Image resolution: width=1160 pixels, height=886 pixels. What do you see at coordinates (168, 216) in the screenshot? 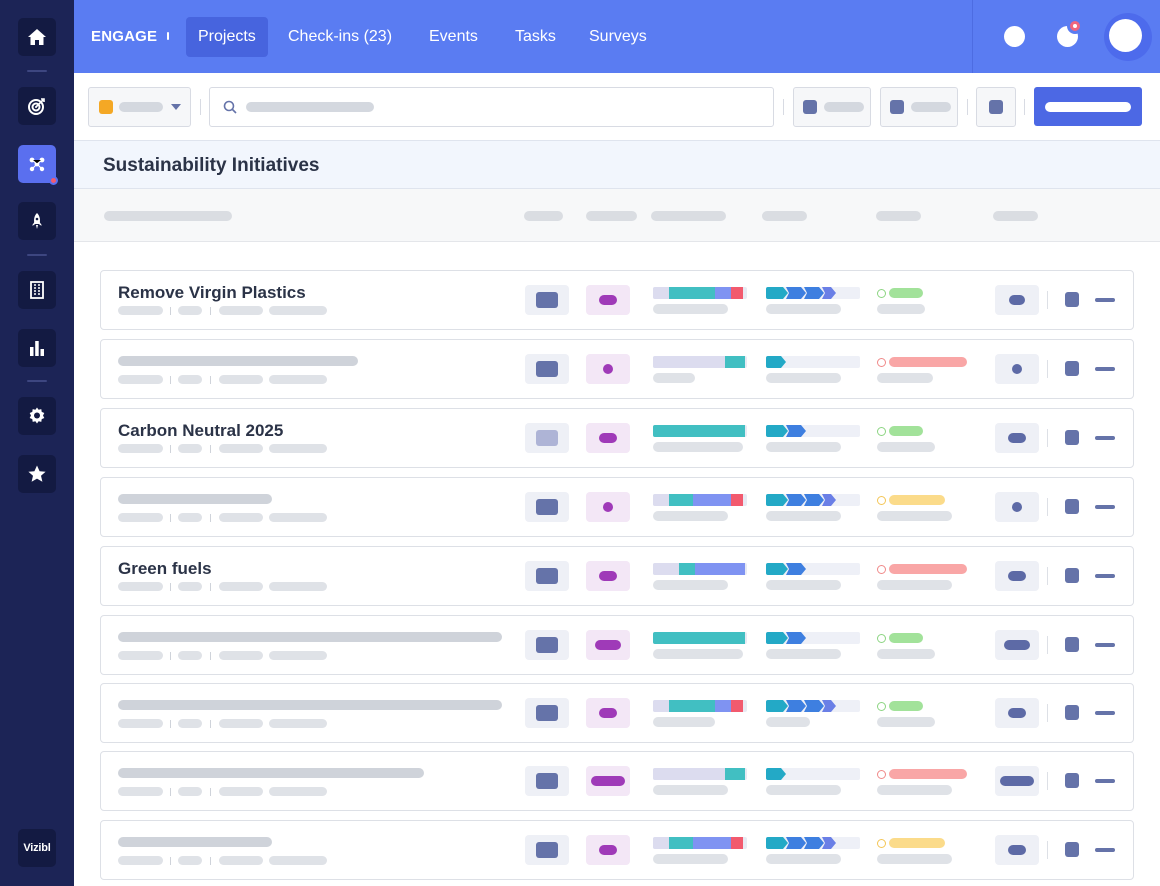
I see `column-header-name` at bounding box center [168, 216].